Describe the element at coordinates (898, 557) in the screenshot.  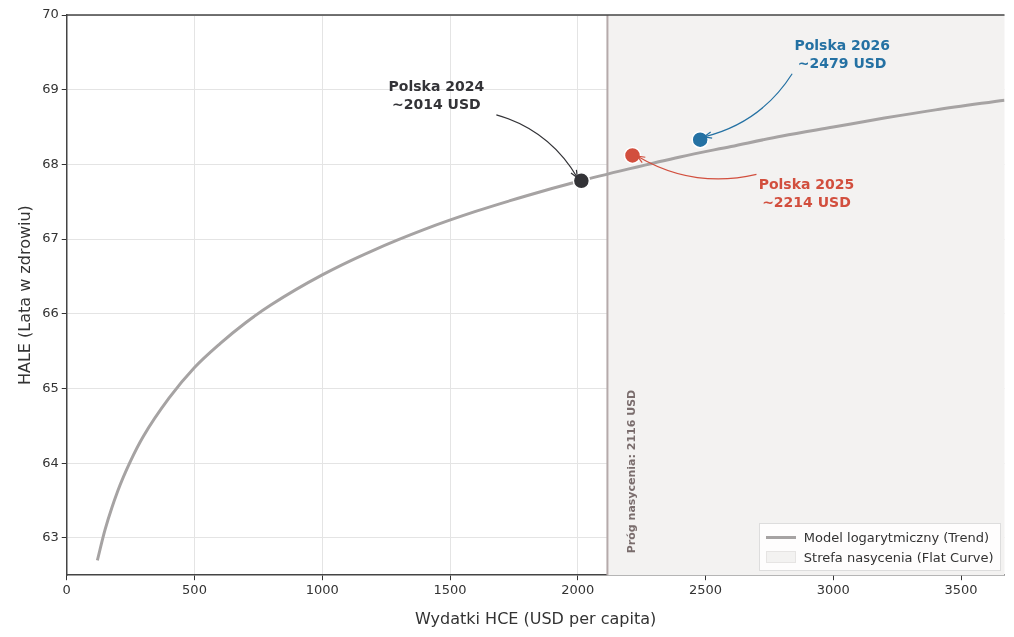
I see `band-label: Strefa nasycenia (Flat Curve)` at that location.